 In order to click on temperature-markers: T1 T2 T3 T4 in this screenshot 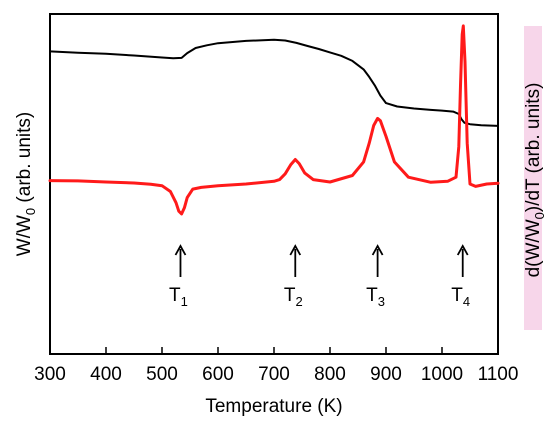, I will do `click(319, 276)`.